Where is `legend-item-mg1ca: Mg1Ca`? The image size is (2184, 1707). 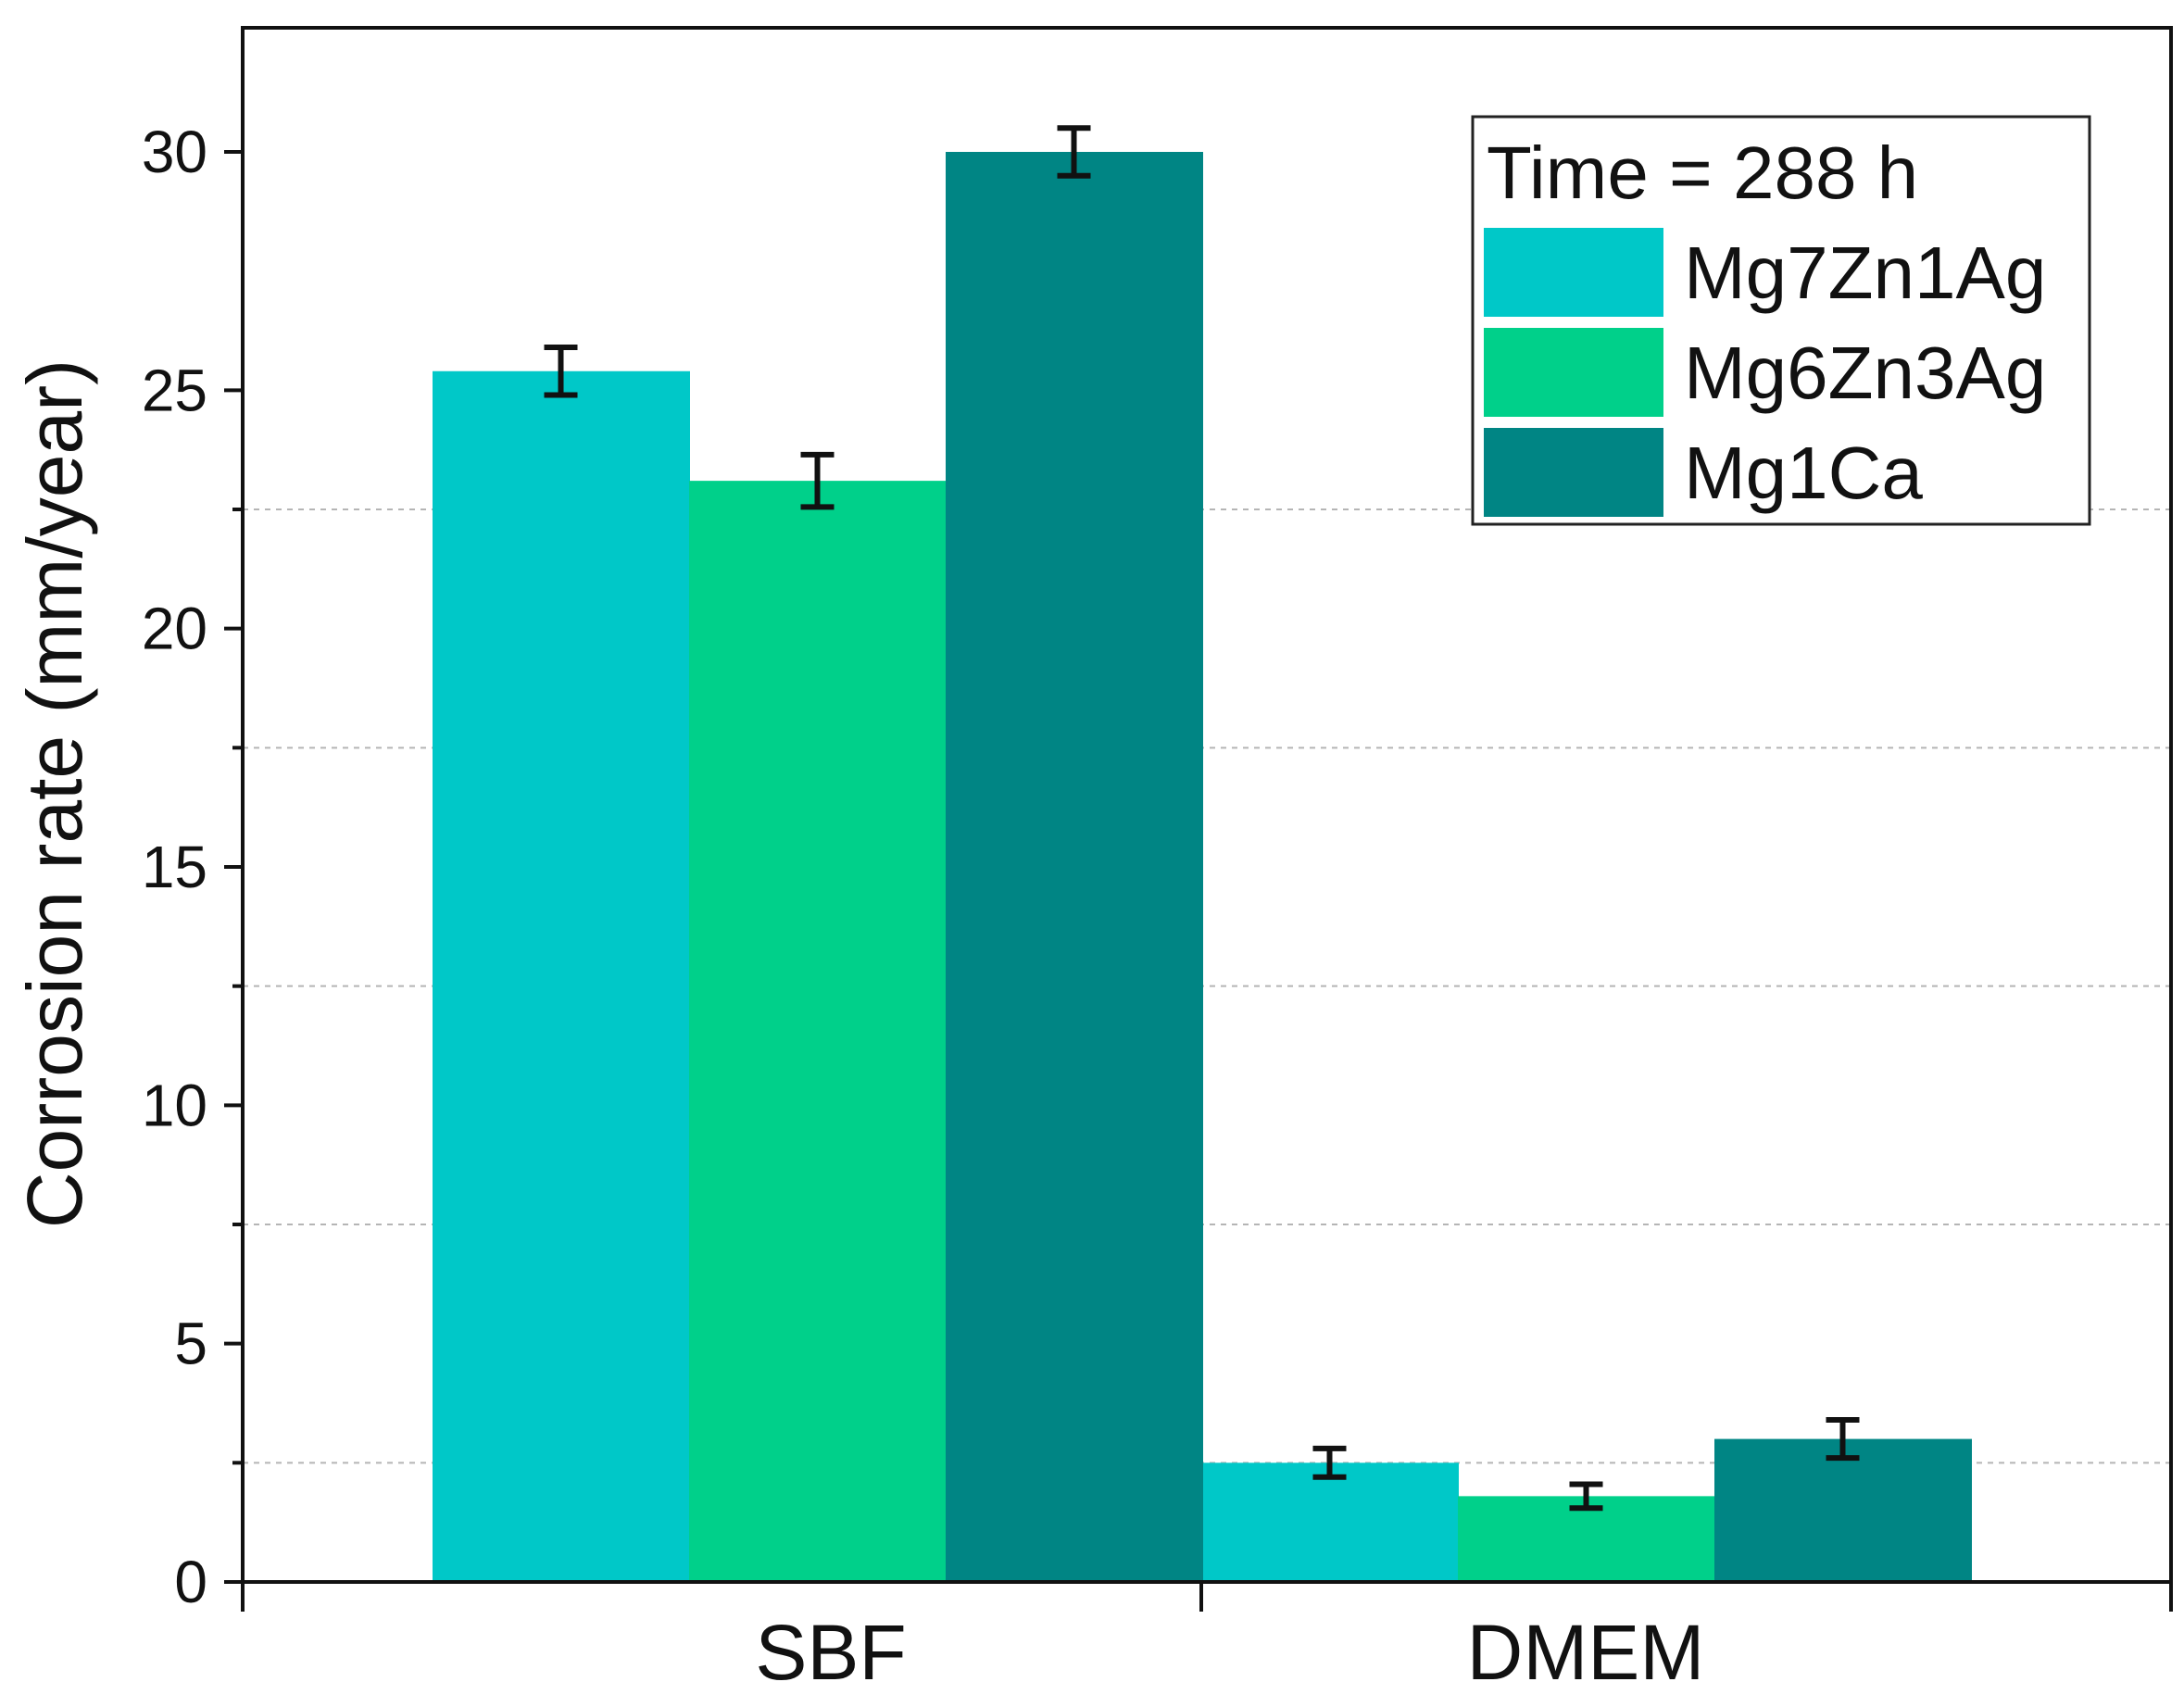
legend-item-mg1ca: Mg1Ca is located at coordinates (1703, 473).